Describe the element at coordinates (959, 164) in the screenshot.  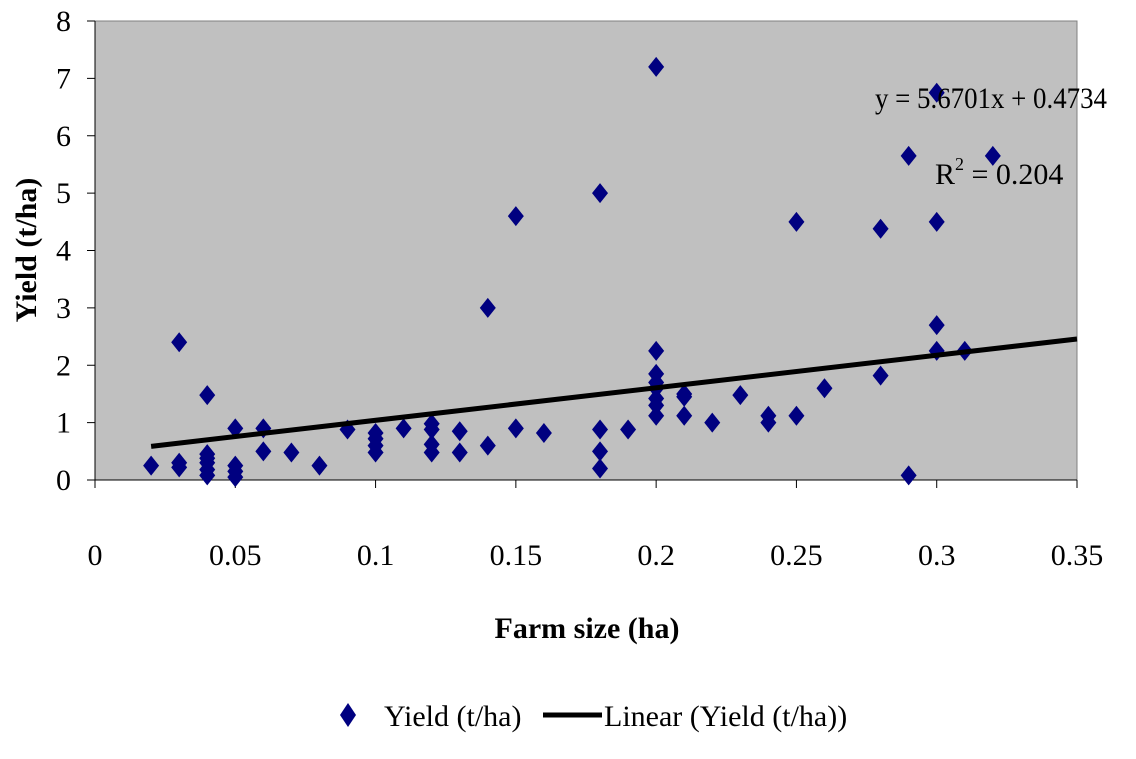
I see `r-squared-superscript: 2` at that location.